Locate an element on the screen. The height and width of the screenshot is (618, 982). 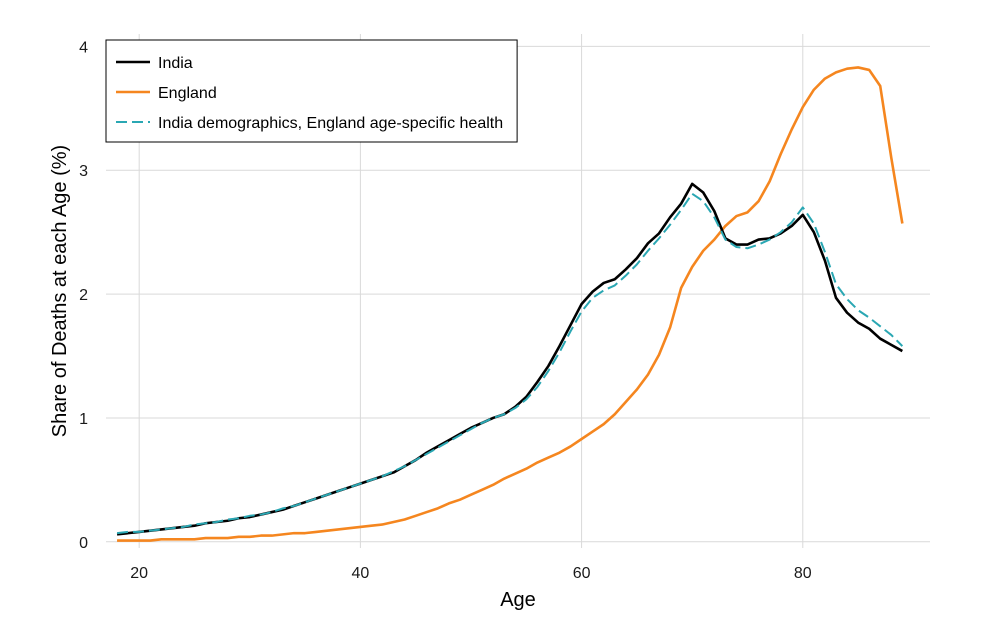
legend-label: India is located at coordinates (175, 63).